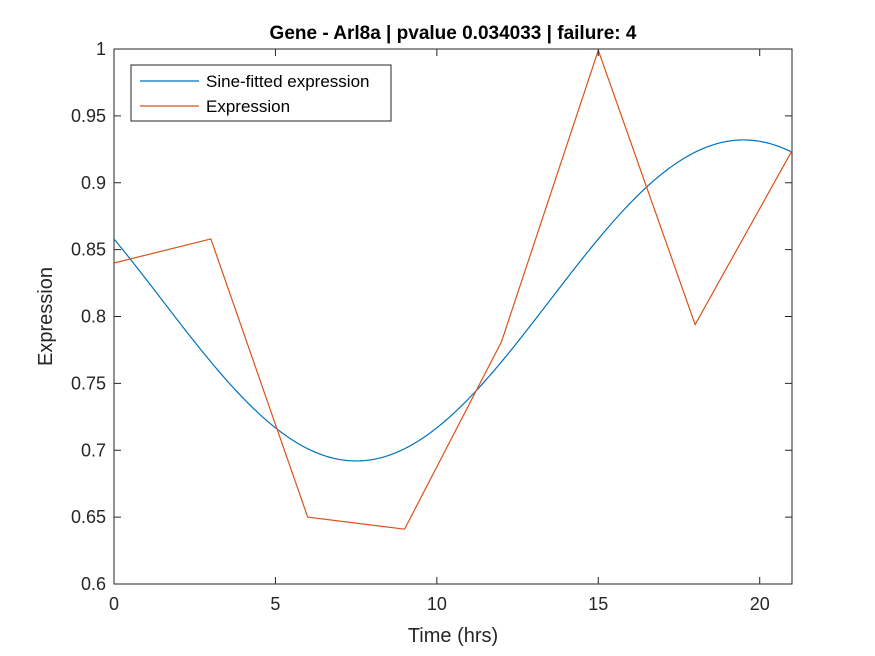  What do you see at coordinates (88, 116) in the screenshot?
I see `y-tick-label: 0.95` at bounding box center [88, 116].